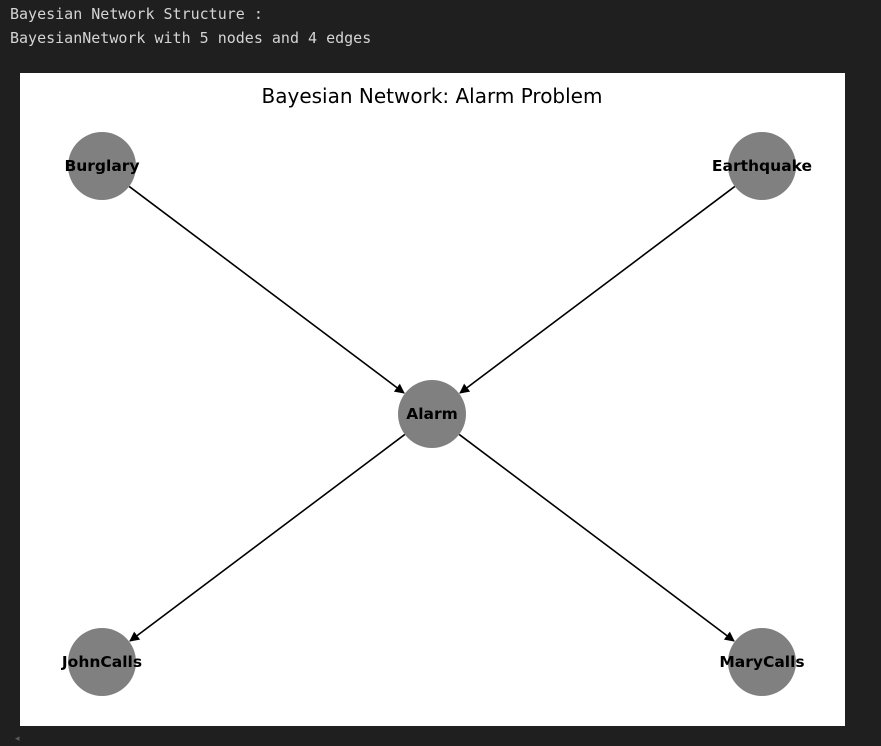 Image resolution: width=881 pixels, height=746 pixels. I want to click on edge-alarm-marycalls, so click(596, 537).